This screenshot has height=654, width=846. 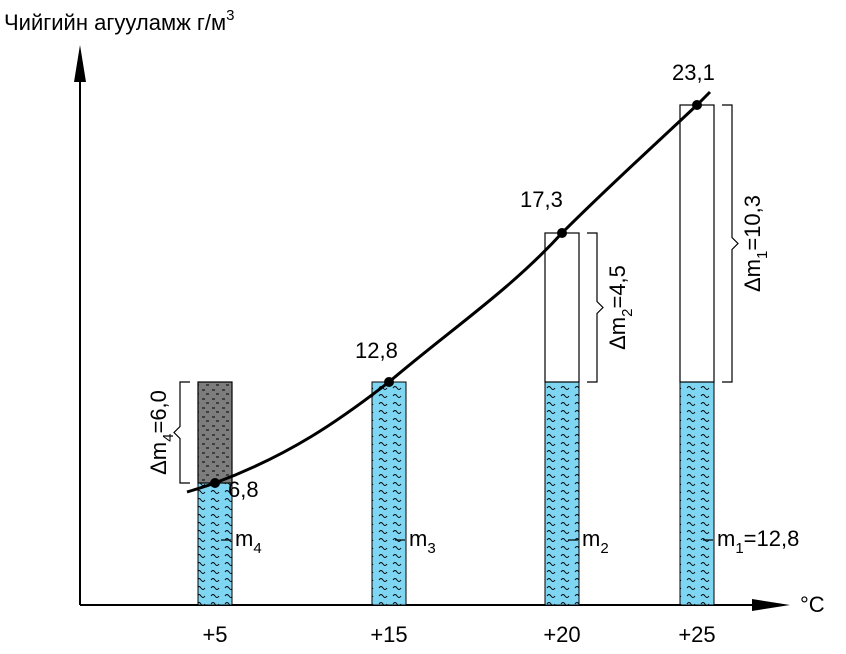 What do you see at coordinates (388, 634) in the screenshot?
I see `x-tick-label: +15` at bounding box center [388, 634].